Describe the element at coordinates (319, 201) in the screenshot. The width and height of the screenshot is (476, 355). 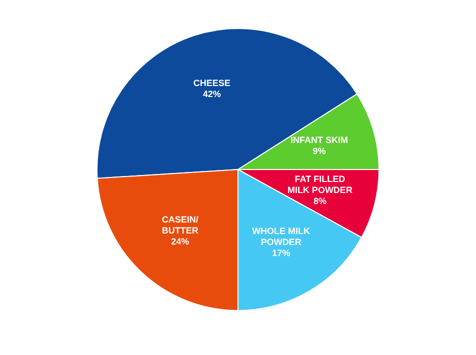
I see `data-label: 8%` at that location.